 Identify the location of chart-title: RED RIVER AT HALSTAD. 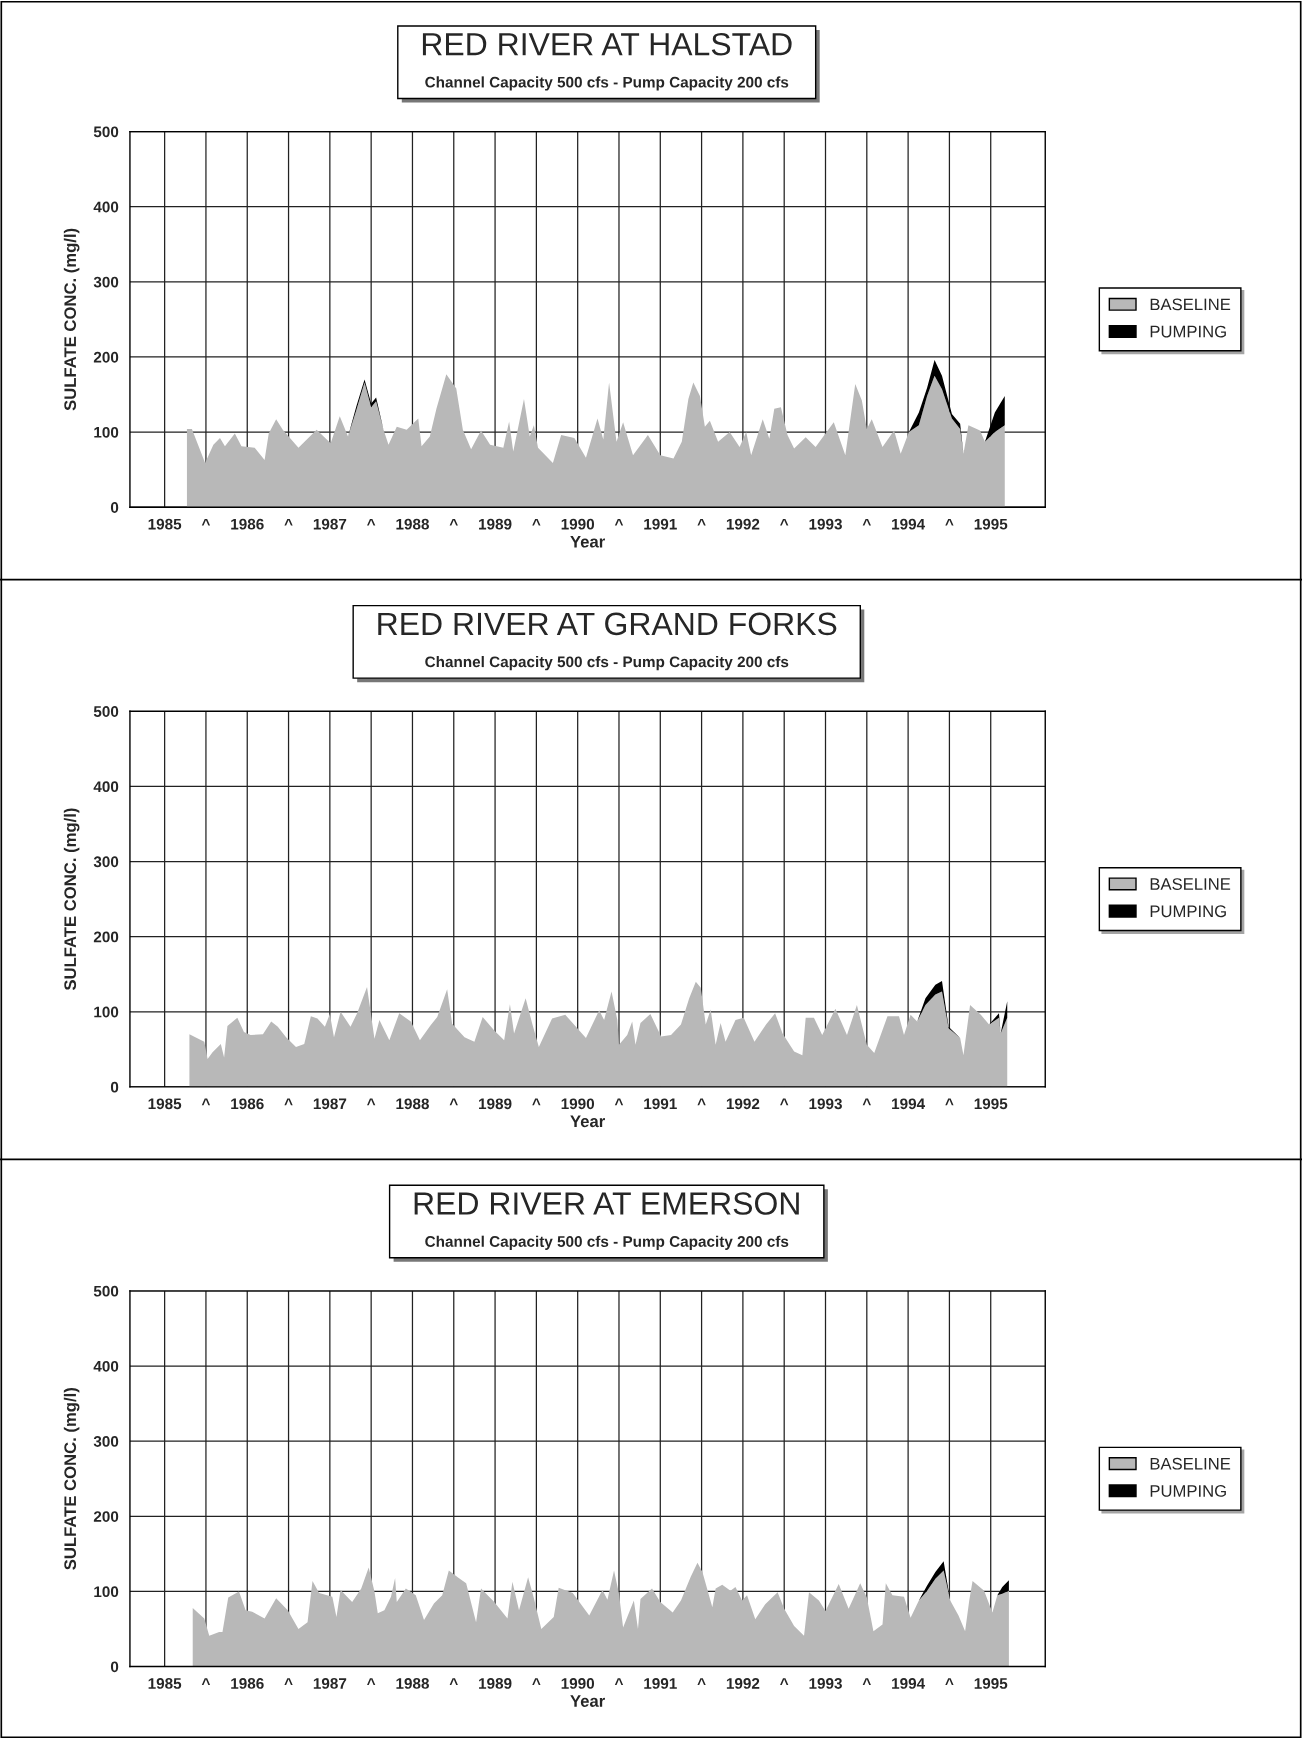
(607, 44).